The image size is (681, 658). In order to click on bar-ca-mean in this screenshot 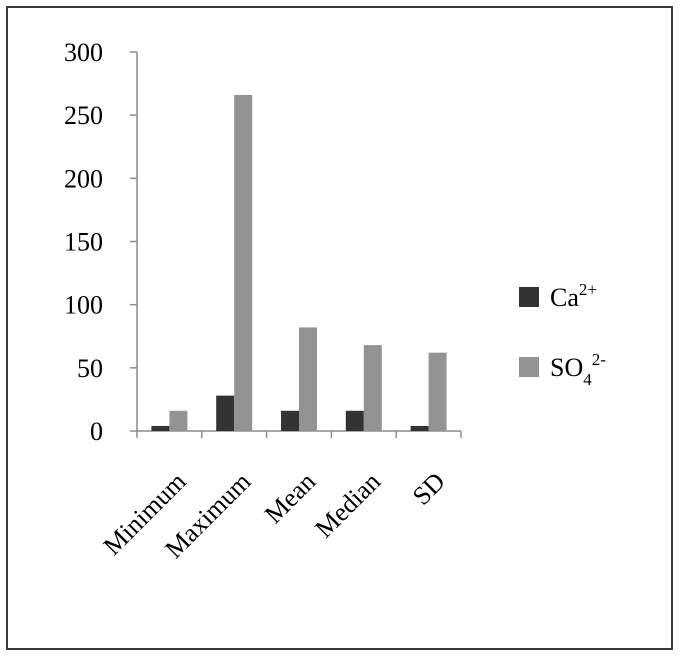, I will do `click(290, 420)`.